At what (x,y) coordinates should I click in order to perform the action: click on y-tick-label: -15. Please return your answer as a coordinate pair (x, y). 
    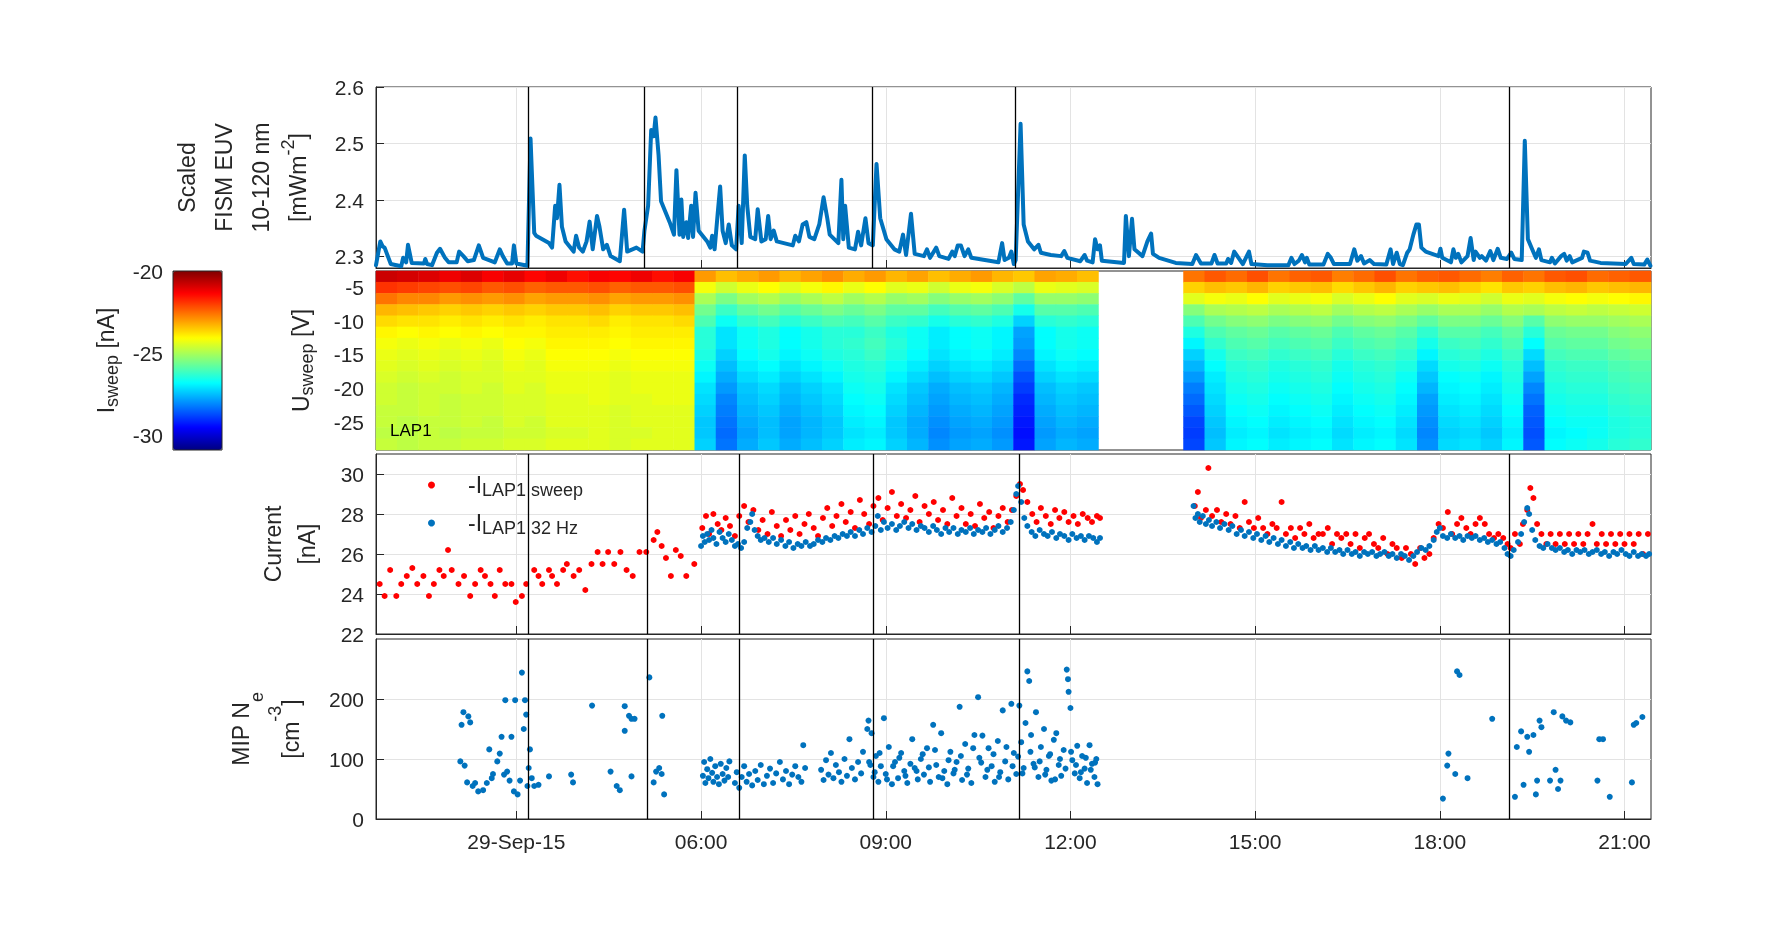
    Looking at the image, I should click on (348, 355).